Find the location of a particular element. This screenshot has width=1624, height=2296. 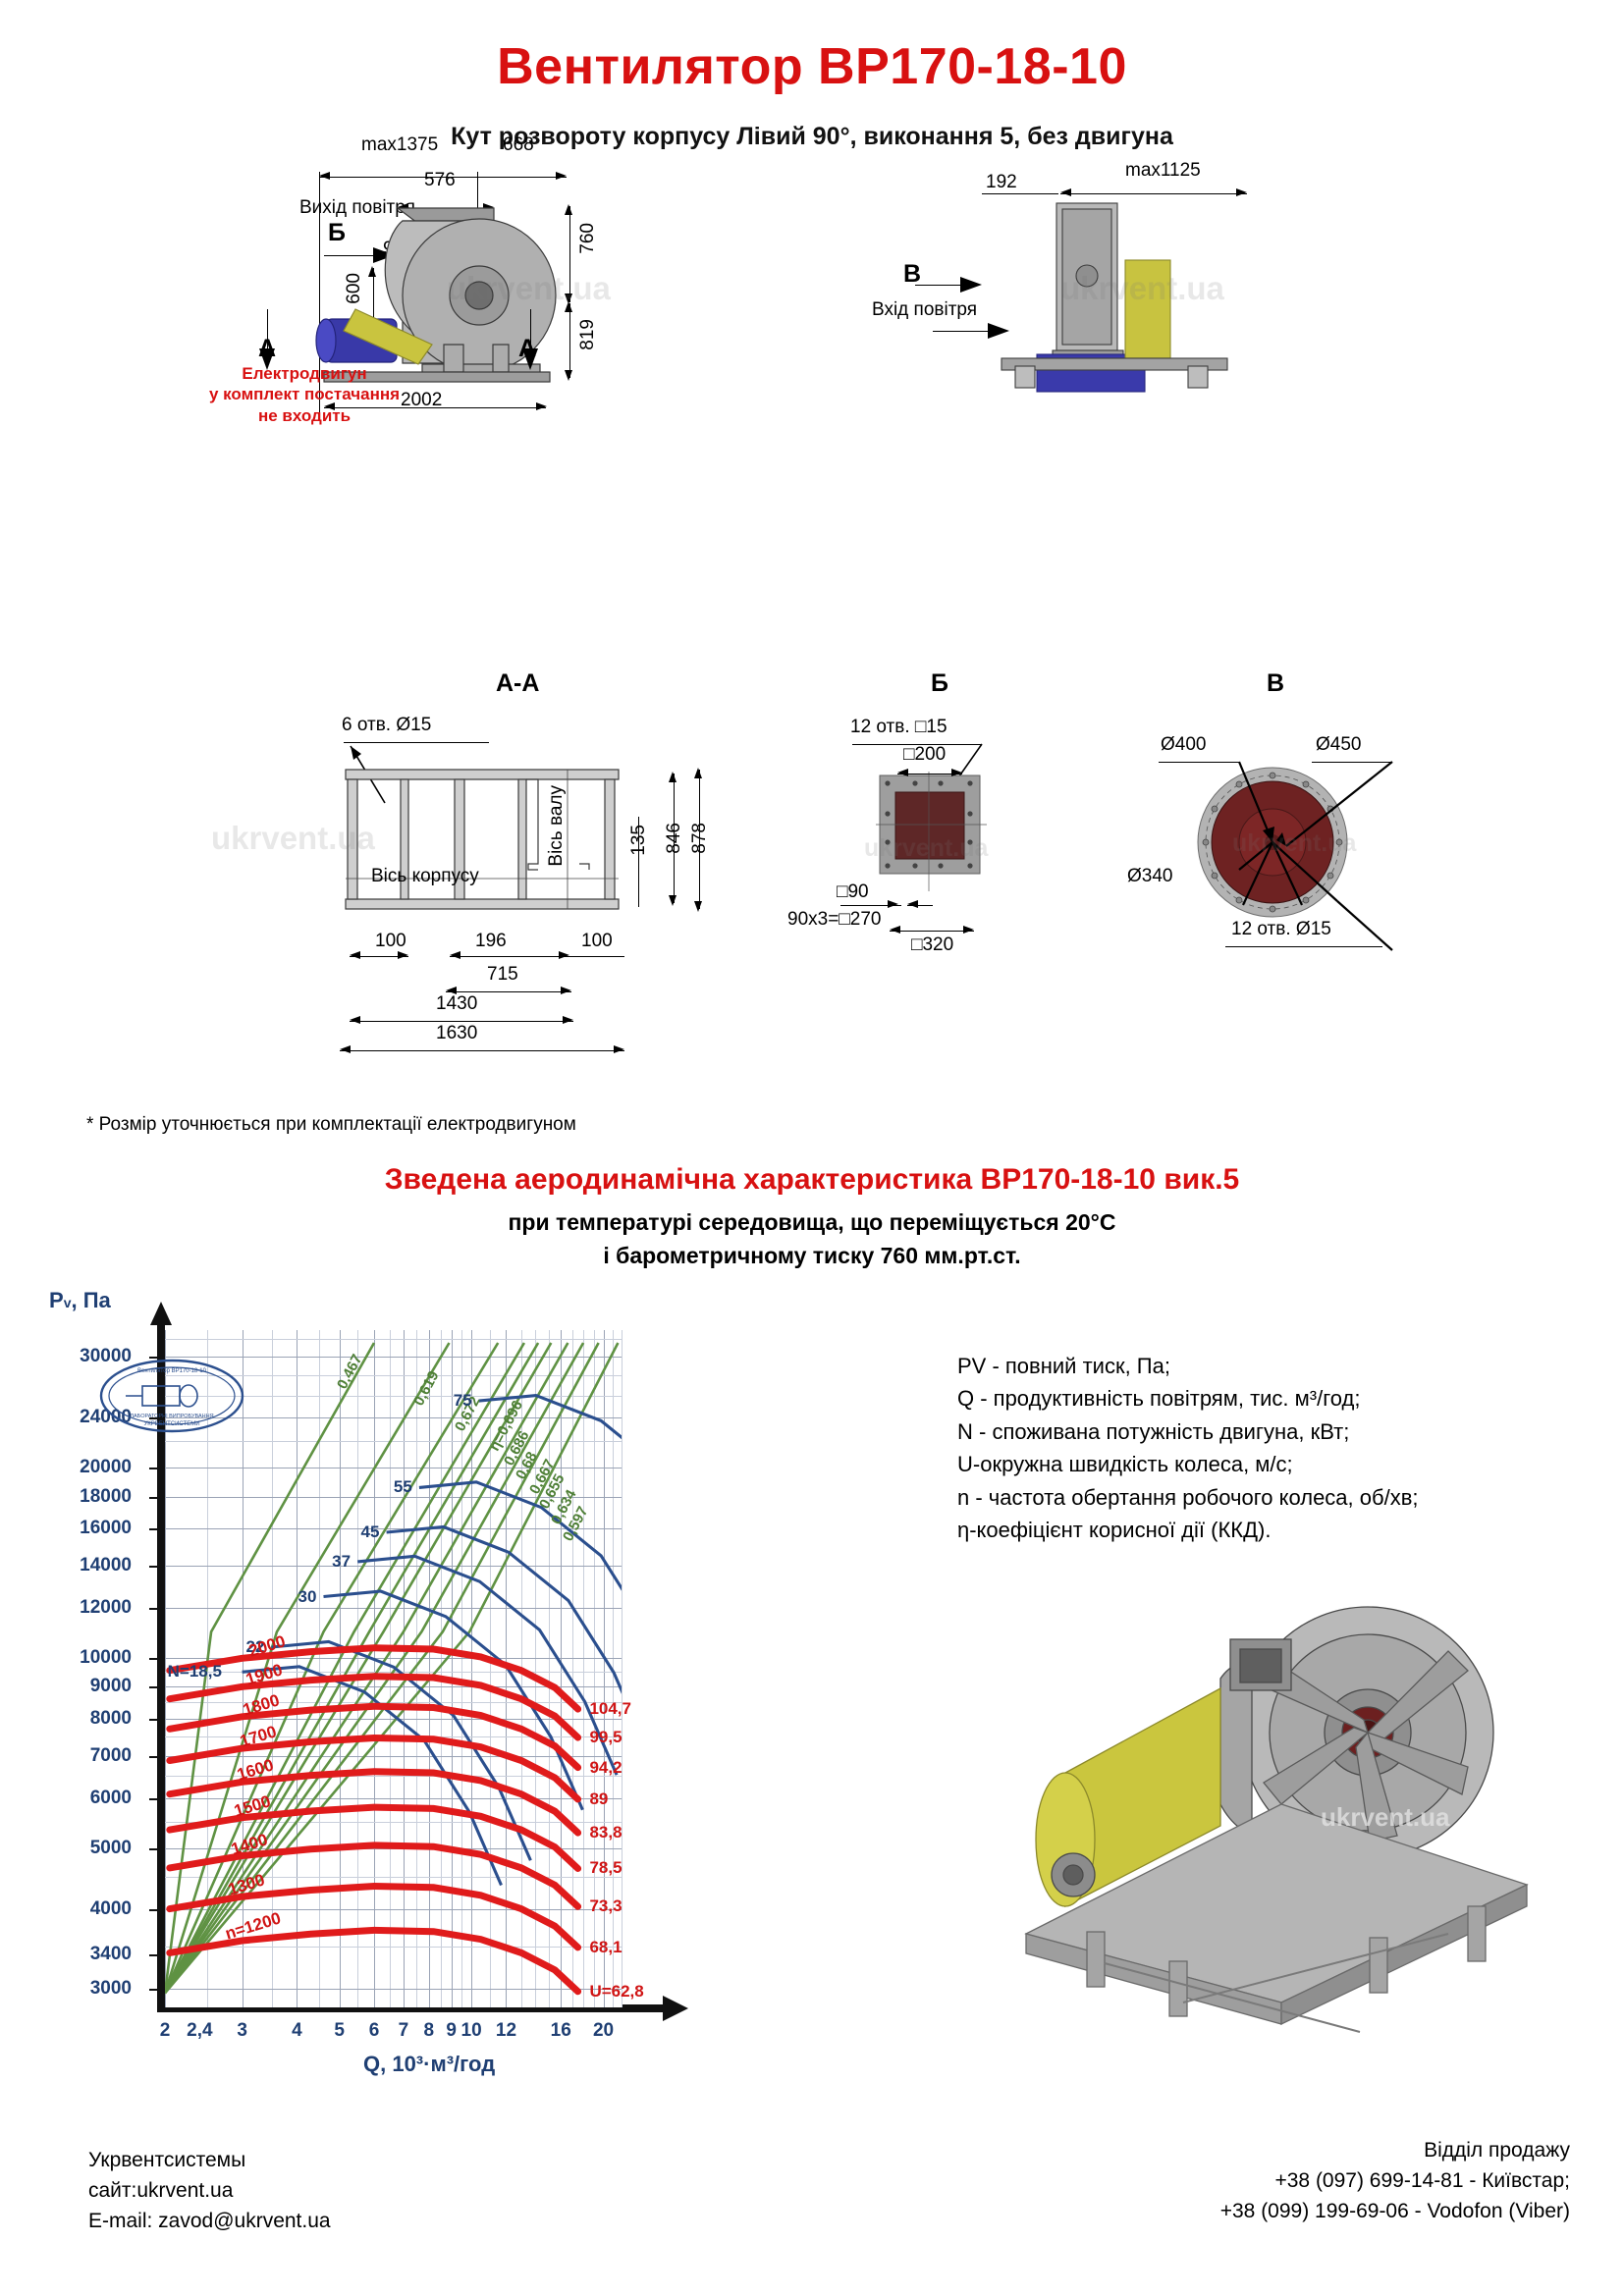

u-velocity-label: 78,5 is located at coordinates (606, 1868).